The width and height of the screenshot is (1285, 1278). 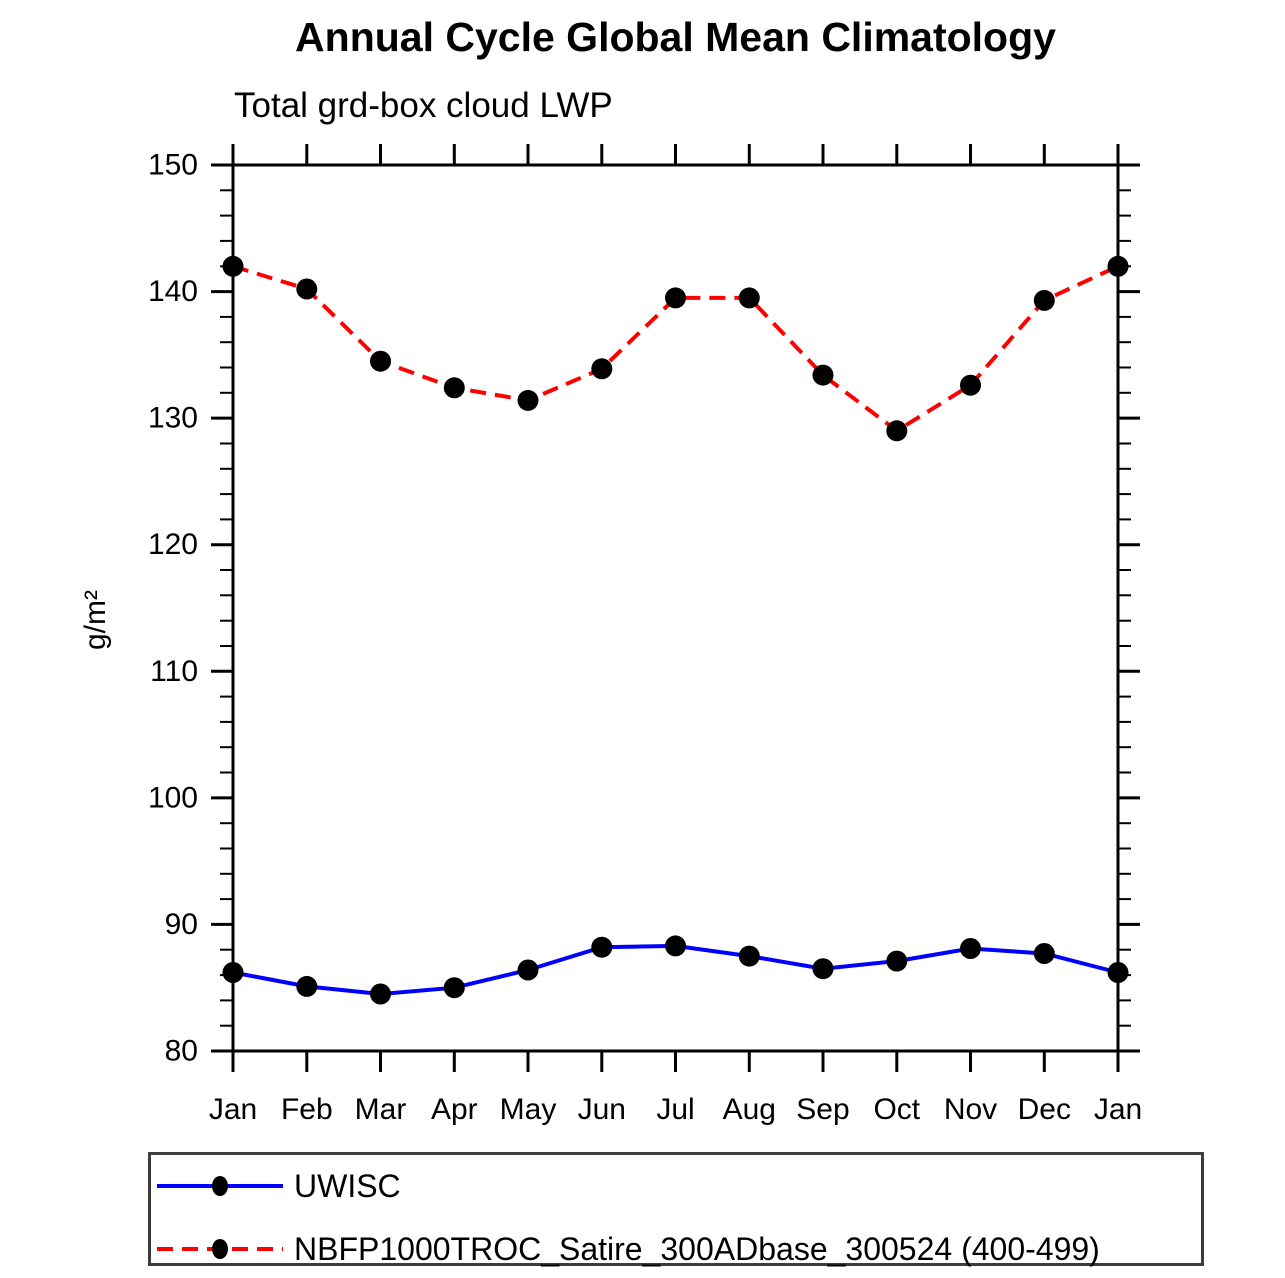 I want to click on x-tick-label: Jul, so click(x=675, y=1109).